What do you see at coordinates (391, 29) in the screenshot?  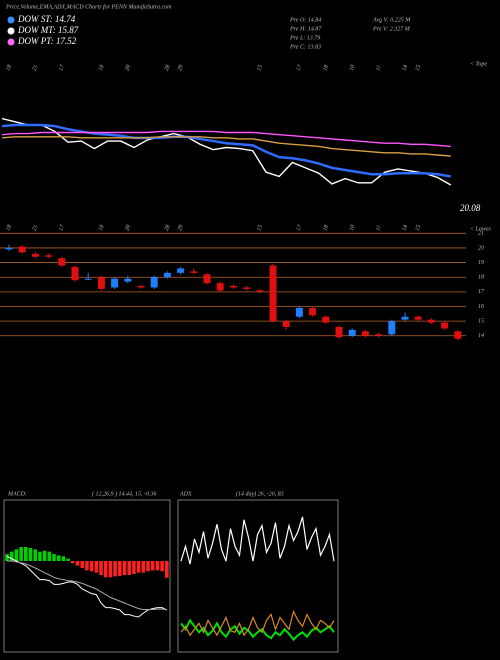 I see `stat: Pre V: 2.327 M` at bounding box center [391, 29].